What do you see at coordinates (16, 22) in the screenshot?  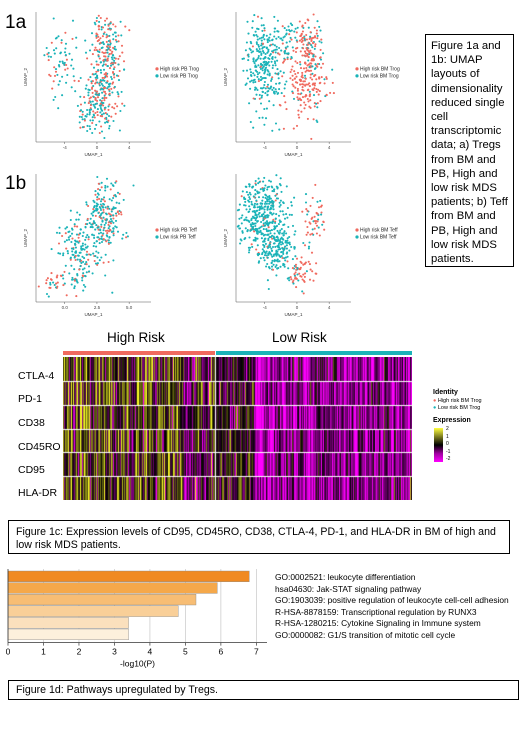 I see `panel-label-1a: 1a` at bounding box center [16, 22].